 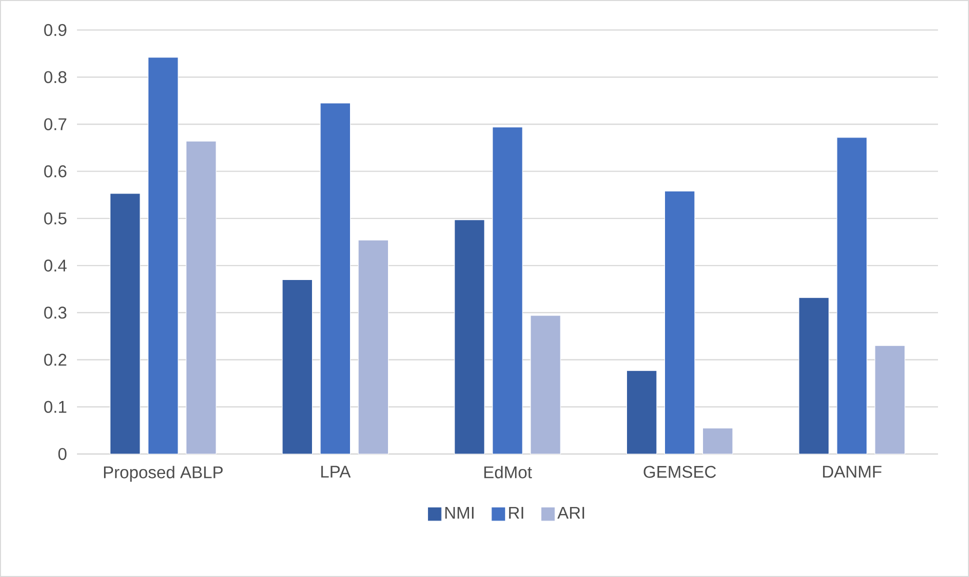 What do you see at coordinates (852, 472) in the screenshot?
I see `x-tick-label: DANMF` at bounding box center [852, 472].